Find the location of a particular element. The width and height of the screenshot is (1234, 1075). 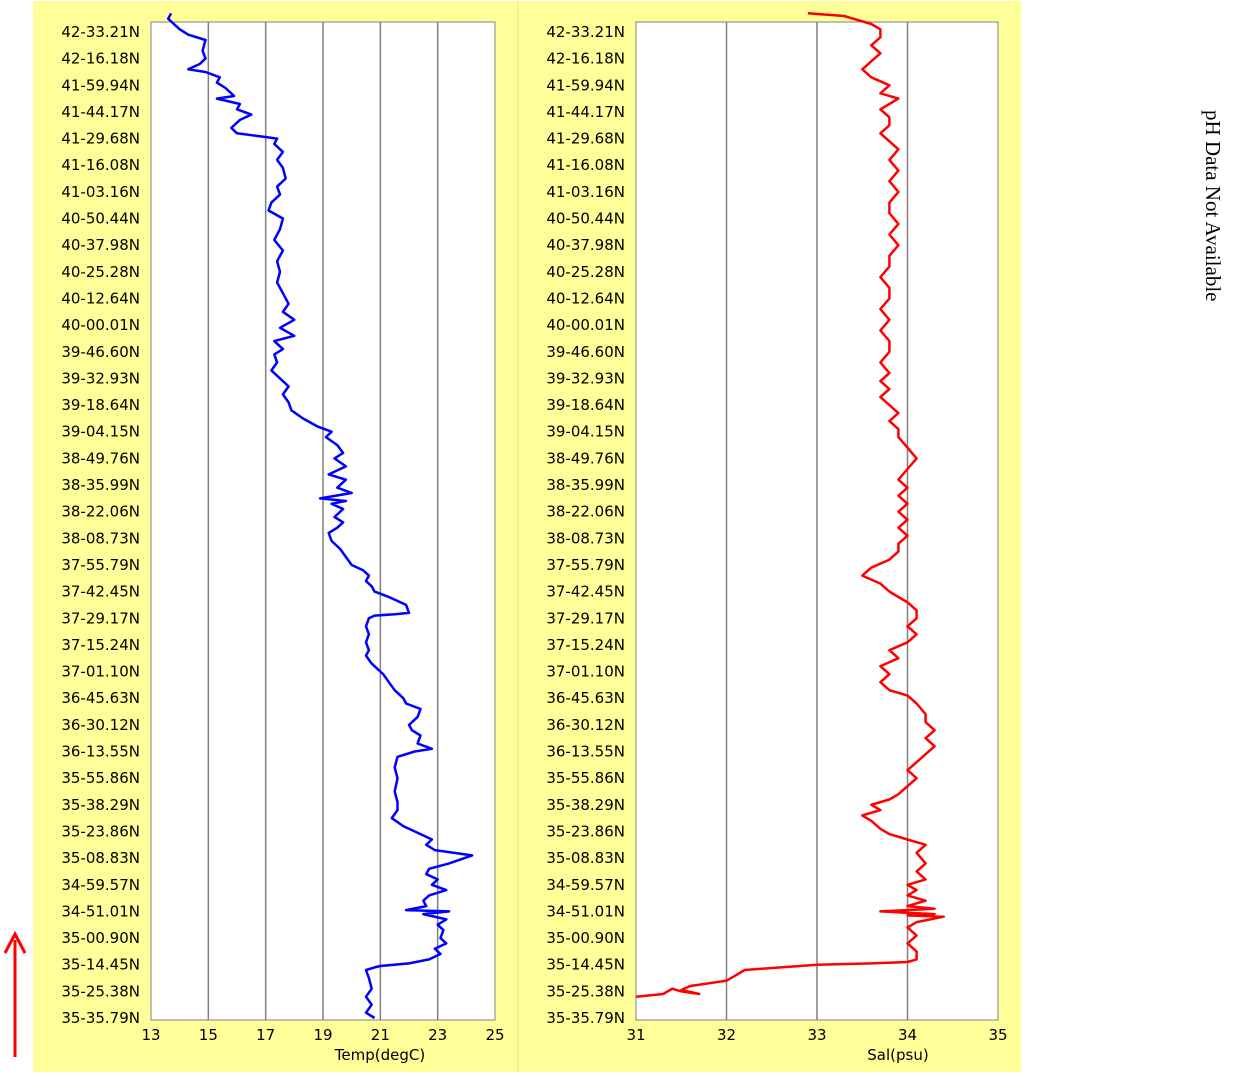

ph-data-note: pH Data Not Available is located at coordinates (1213, 206).